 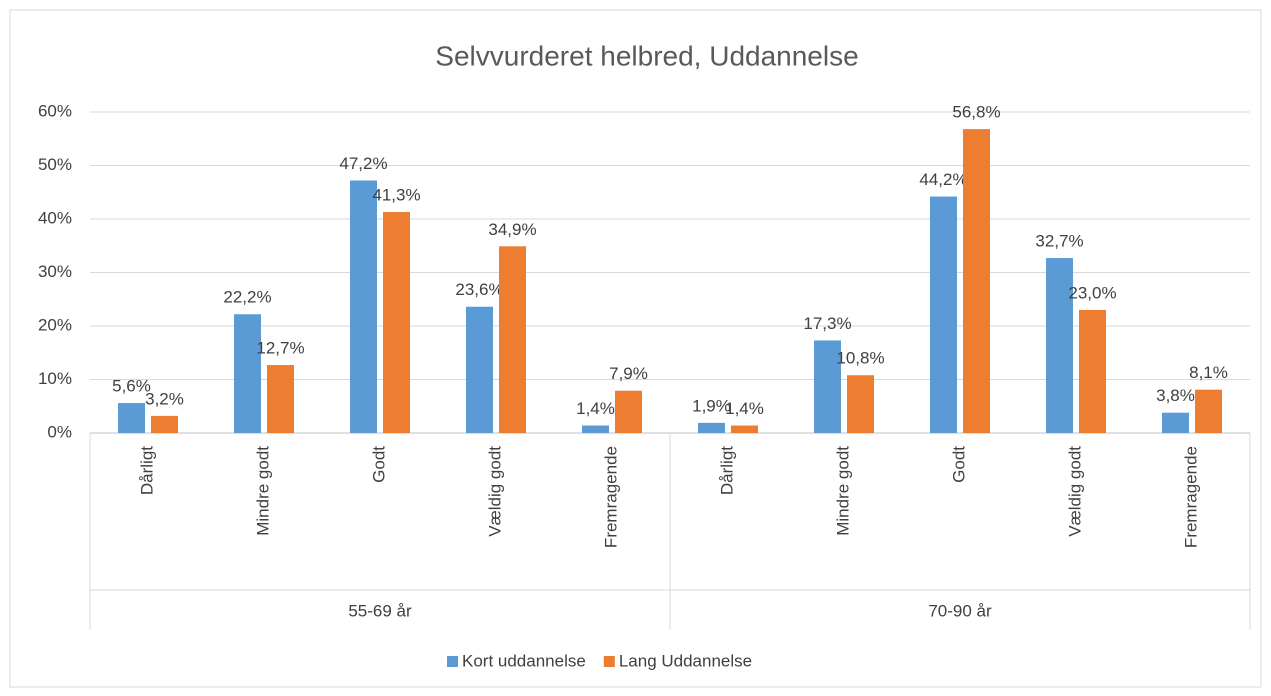 What do you see at coordinates (55, 378) in the screenshot?
I see `y-tick-label: 10%` at bounding box center [55, 378].